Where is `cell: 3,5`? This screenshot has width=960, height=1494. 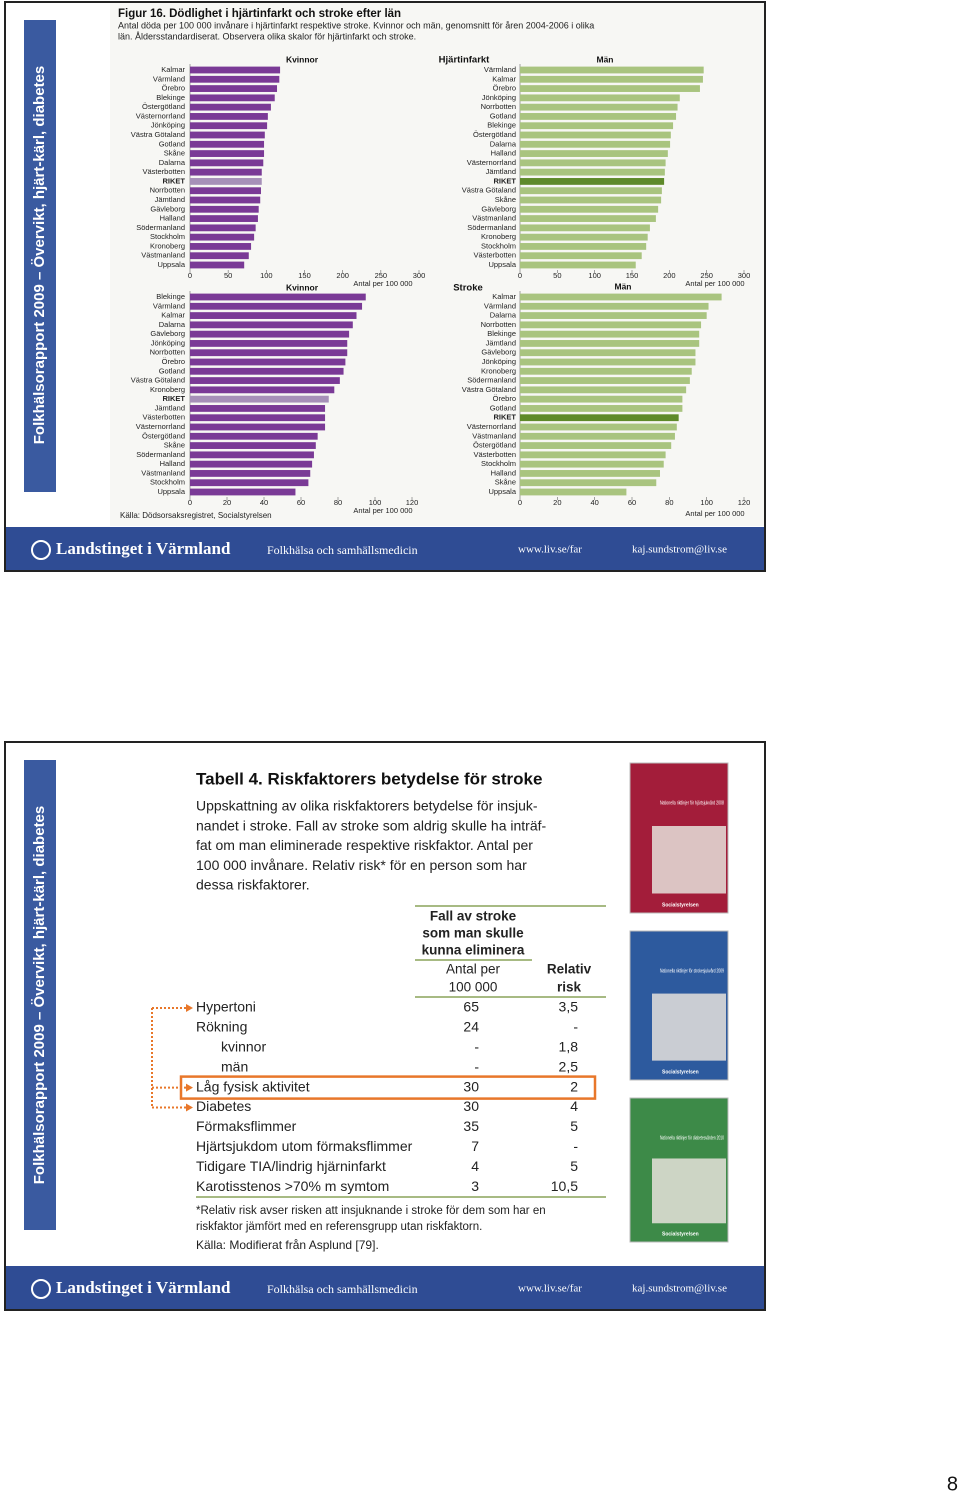
cell: 3,5 is located at coordinates (569, 1007).